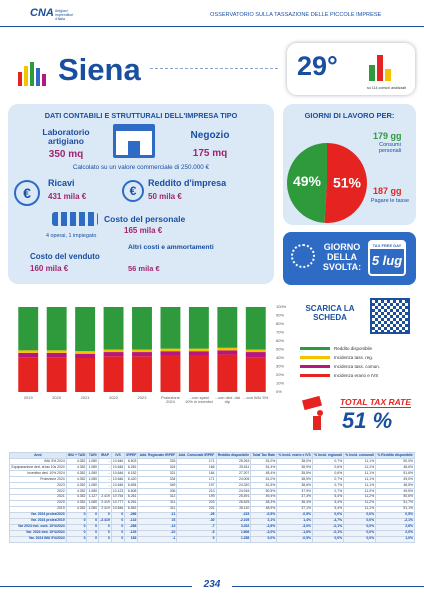  What do you see at coordinates (395, 515) in the screenshot?
I see `table-cell: 0,5%` at bounding box center [395, 515].